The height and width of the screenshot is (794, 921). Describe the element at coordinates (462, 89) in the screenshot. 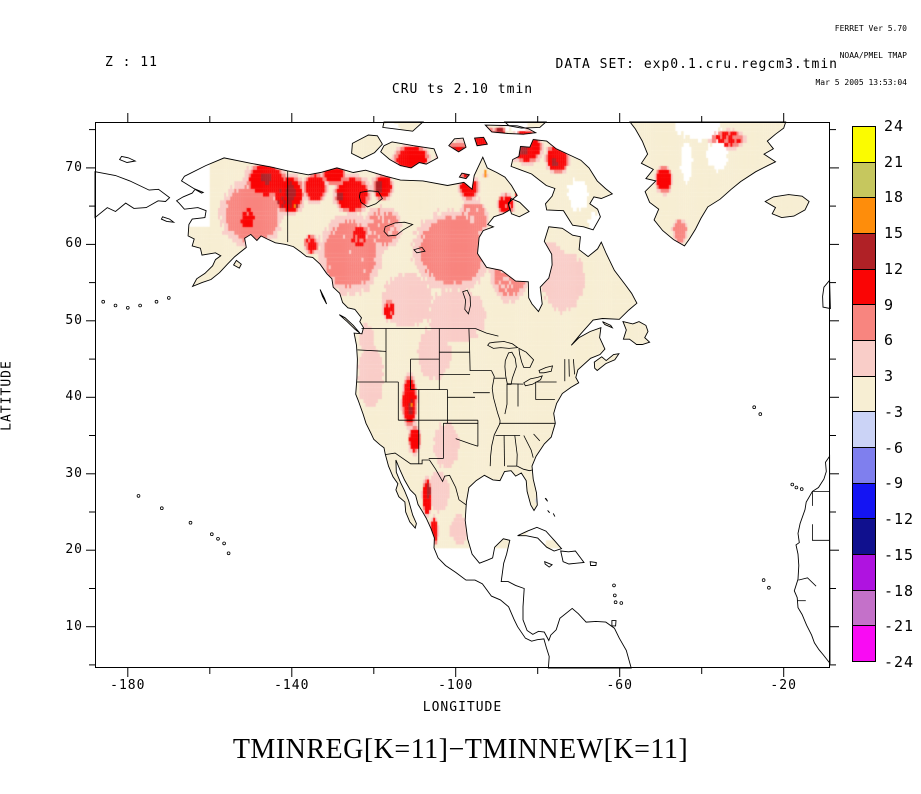

I see `plot-title: CRU ts 2.10 tmin` at that location.